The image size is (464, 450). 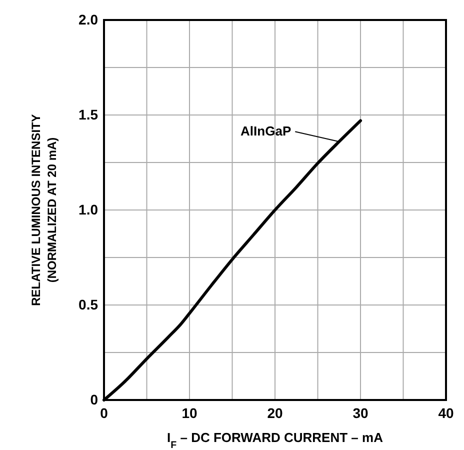 I want to click on y-axis-title: RELATIVE LUMINOUS INTENSITY (NORMALIZED AT 20 mA), so click(x=44, y=210).